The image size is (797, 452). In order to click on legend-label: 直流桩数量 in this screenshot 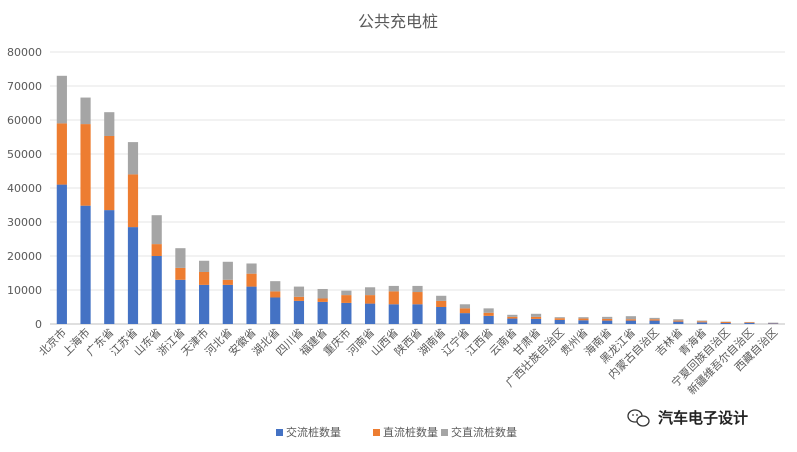, I will do `click(410, 432)`.